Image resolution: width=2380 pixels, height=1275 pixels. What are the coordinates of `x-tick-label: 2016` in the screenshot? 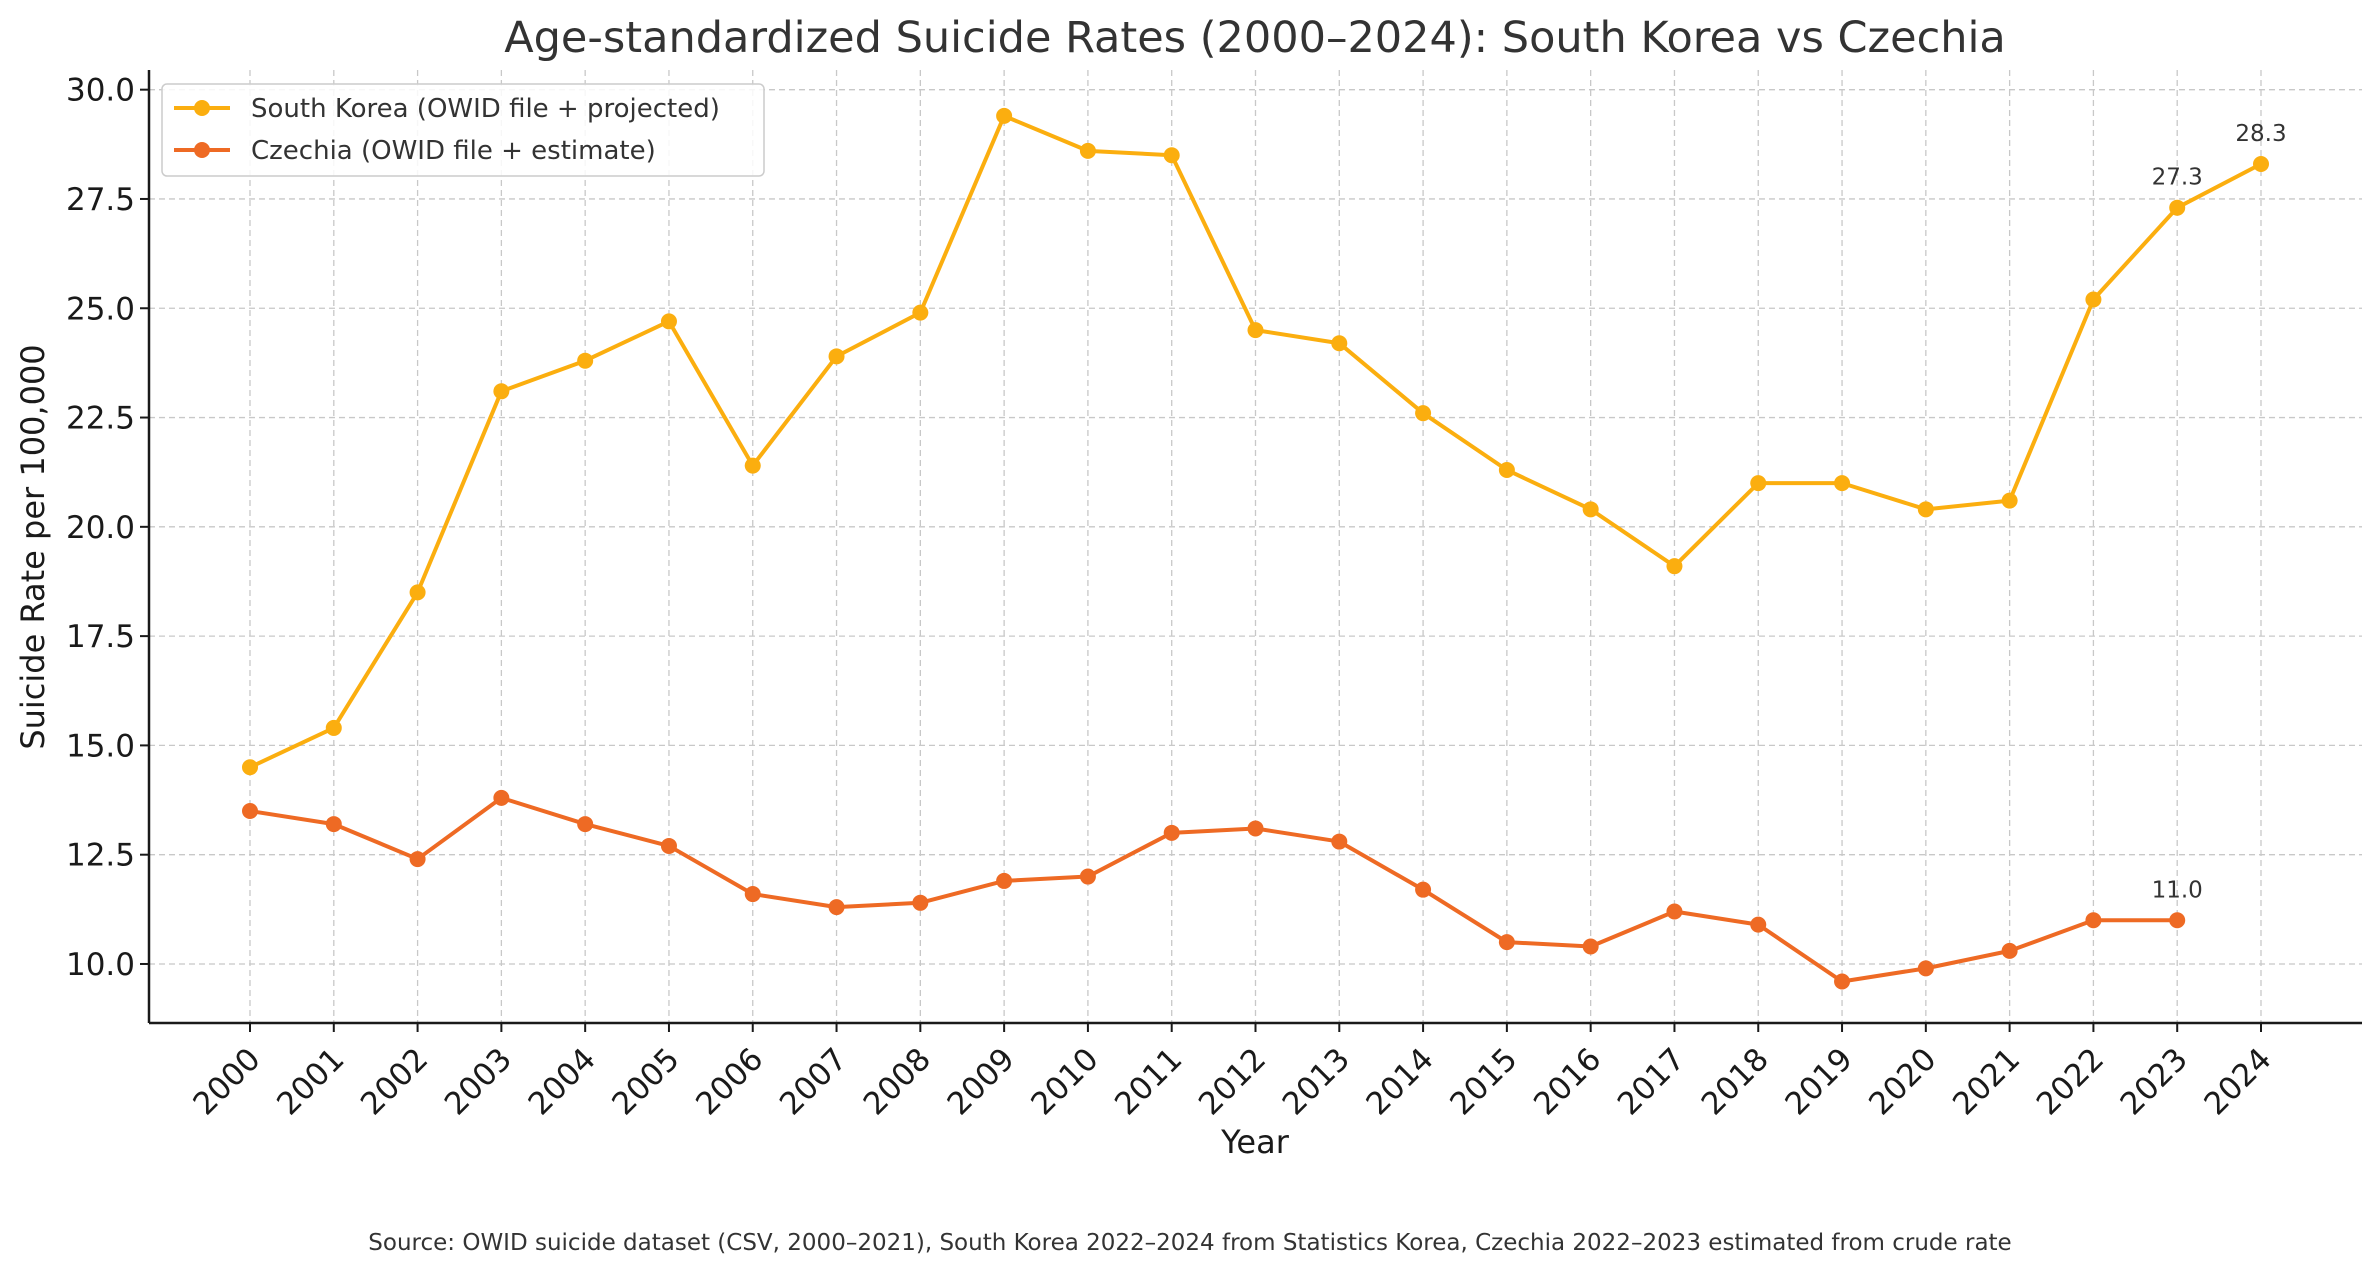 It's located at (1567, 1081).